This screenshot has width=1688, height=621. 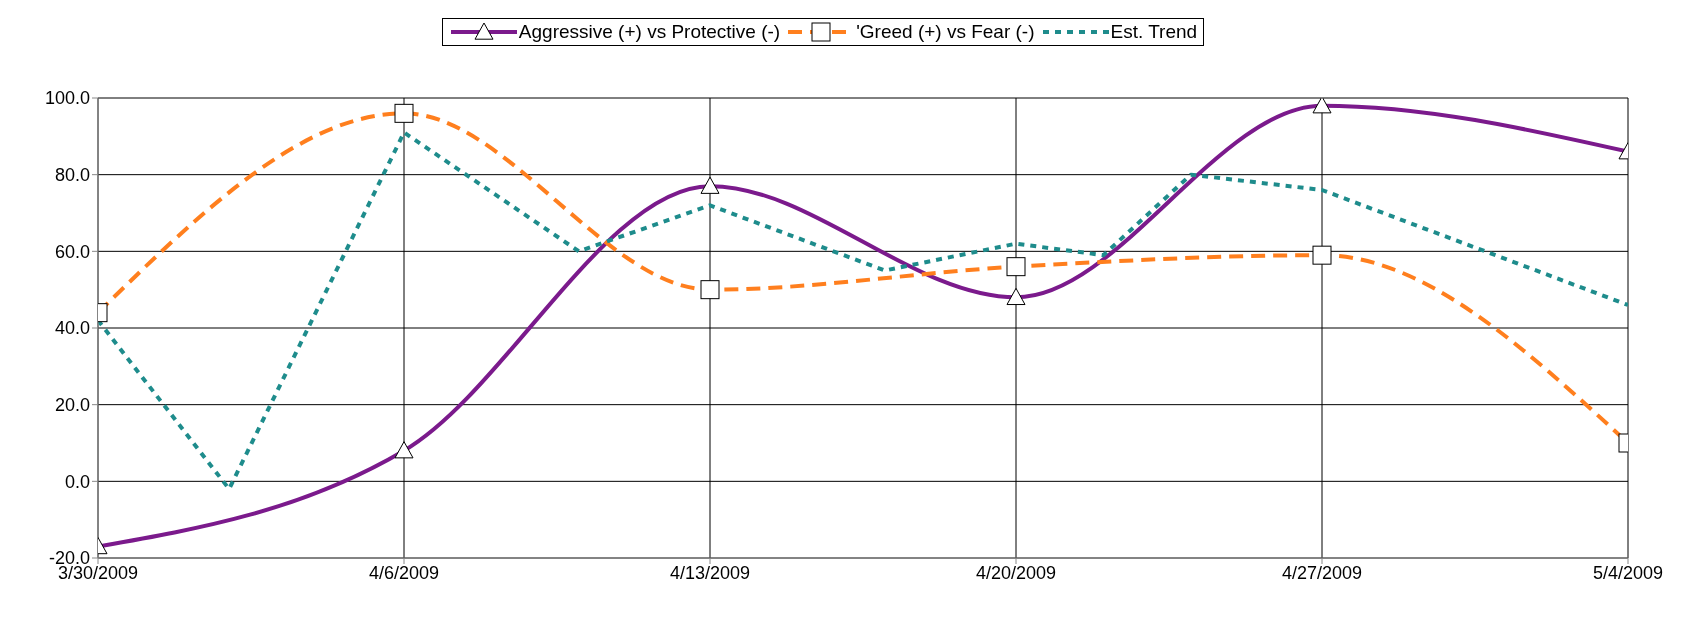 I want to click on legend-label: Aggressive (+) vs Protective (-), so click(x=649, y=32).